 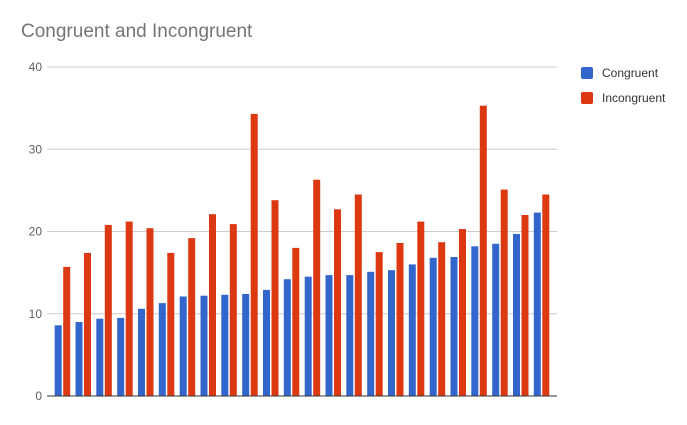 I want to click on y-axis-tick-labels: 0 10 20 30 40, so click(x=36, y=231).